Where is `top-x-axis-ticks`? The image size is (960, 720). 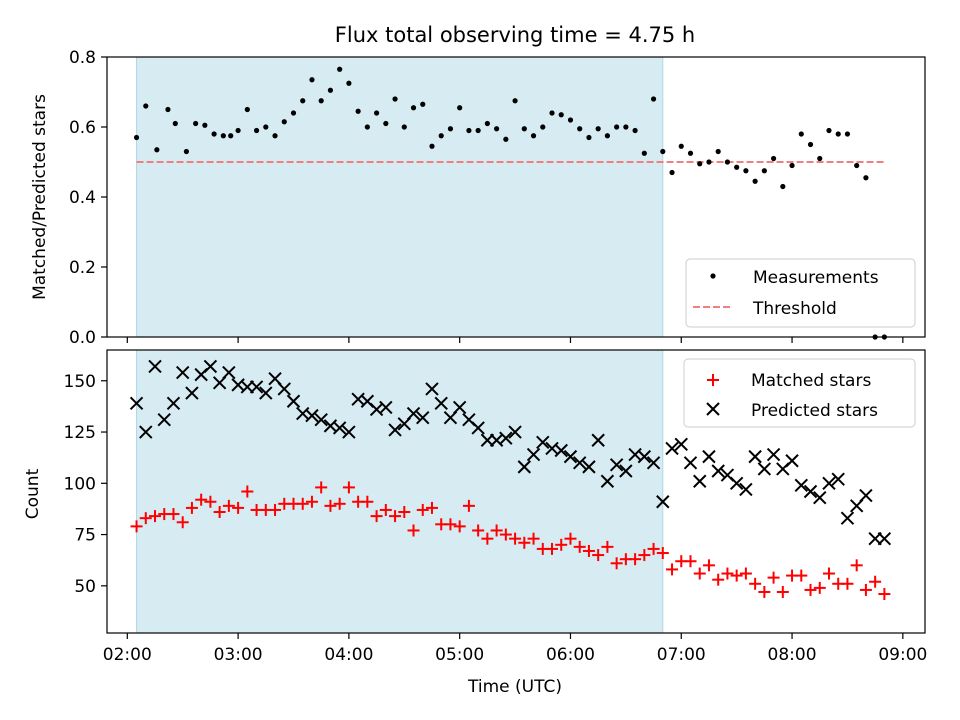
top-x-axis-ticks is located at coordinates (515, 340).